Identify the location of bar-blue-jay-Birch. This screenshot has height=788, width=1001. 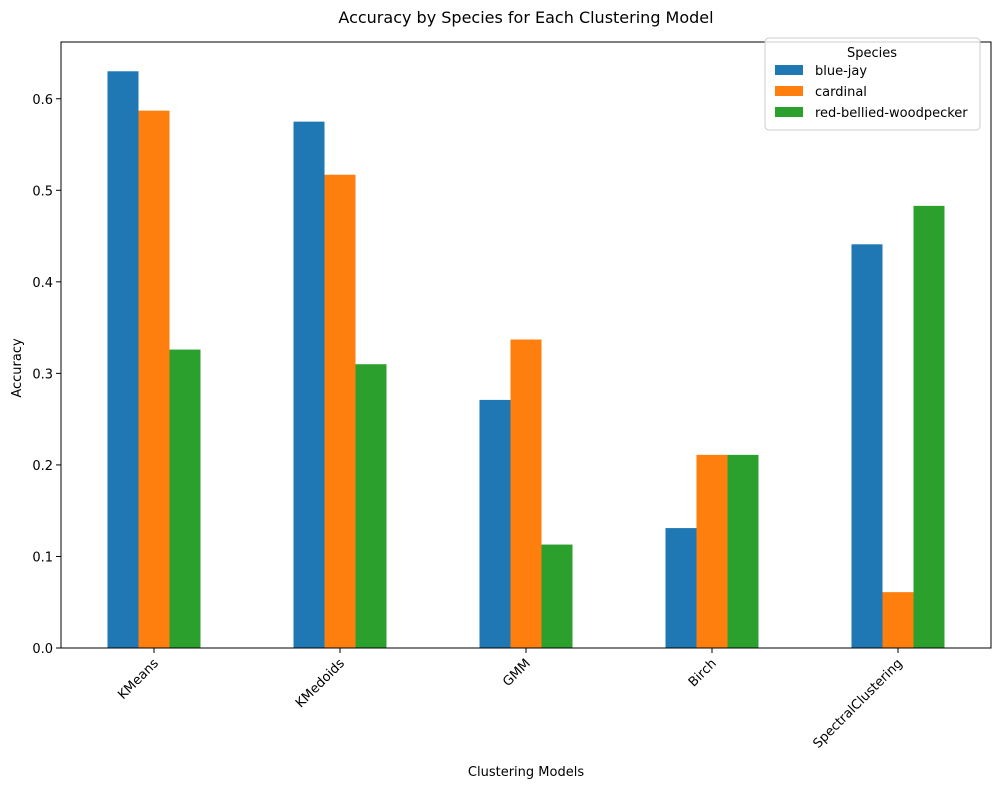
(681, 588).